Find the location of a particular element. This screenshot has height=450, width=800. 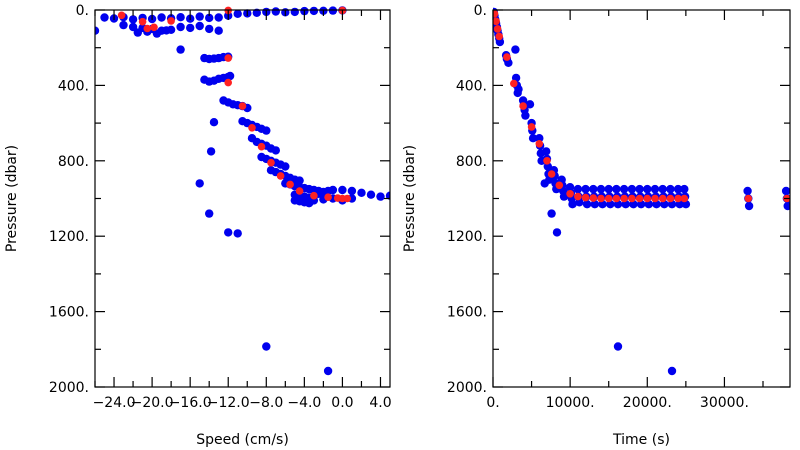

x-tick-label: 10000. is located at coordinates (570, 403).